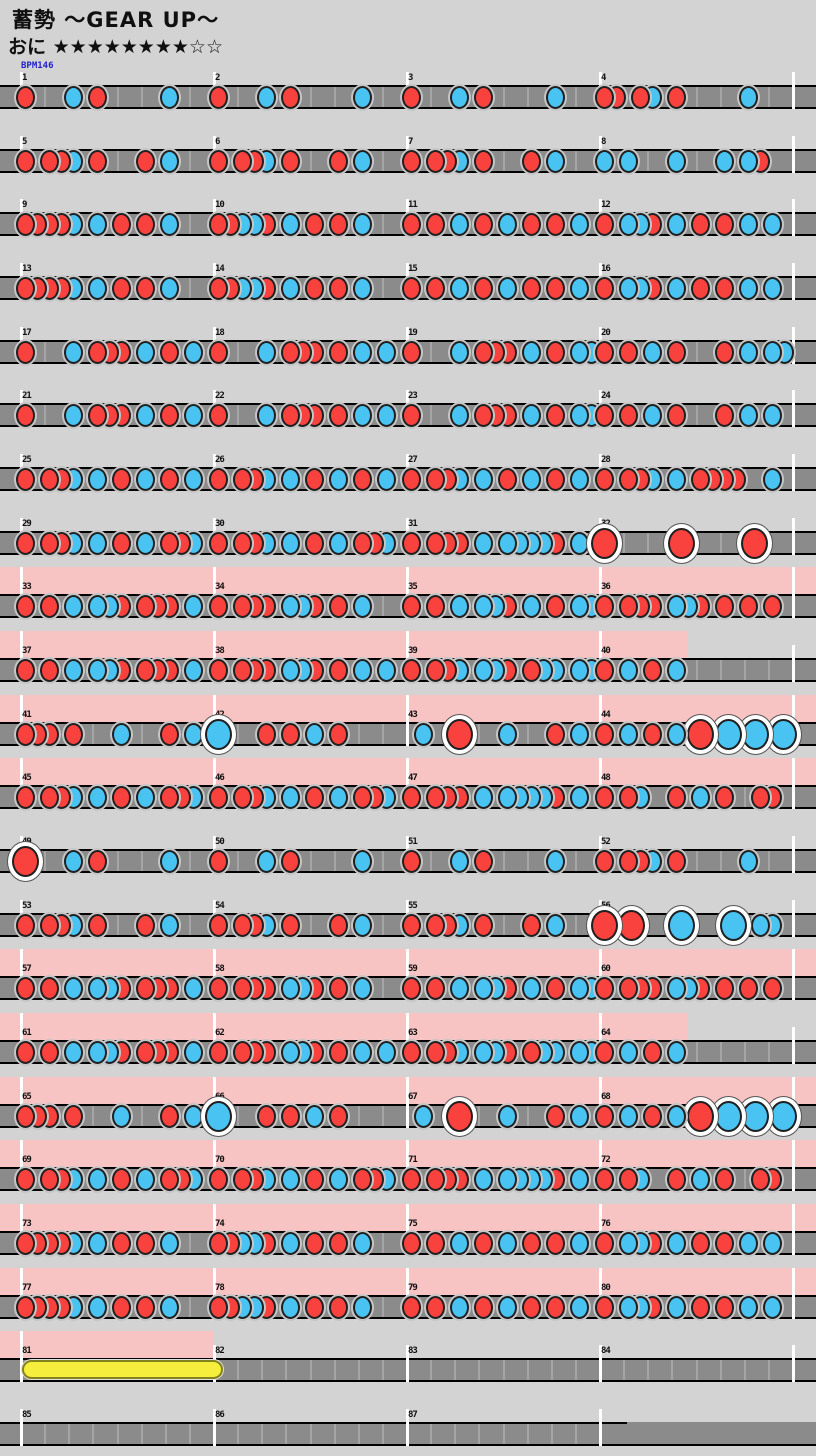 This screenshot has width=816, height=1456. Describe the element at coordinates (606, 715) in the screenshot. I see `measure-number: 44` at that location.